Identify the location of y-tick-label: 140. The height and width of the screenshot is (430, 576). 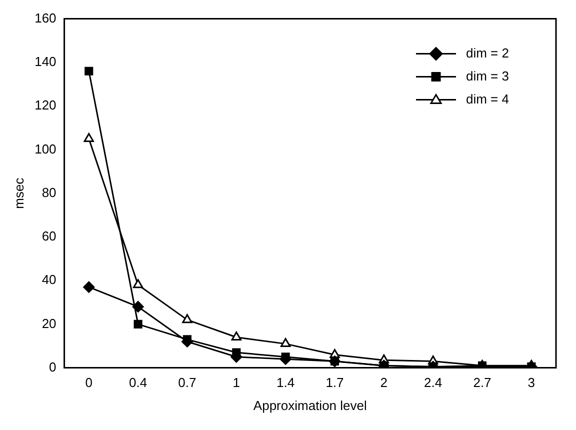
(45, 62).